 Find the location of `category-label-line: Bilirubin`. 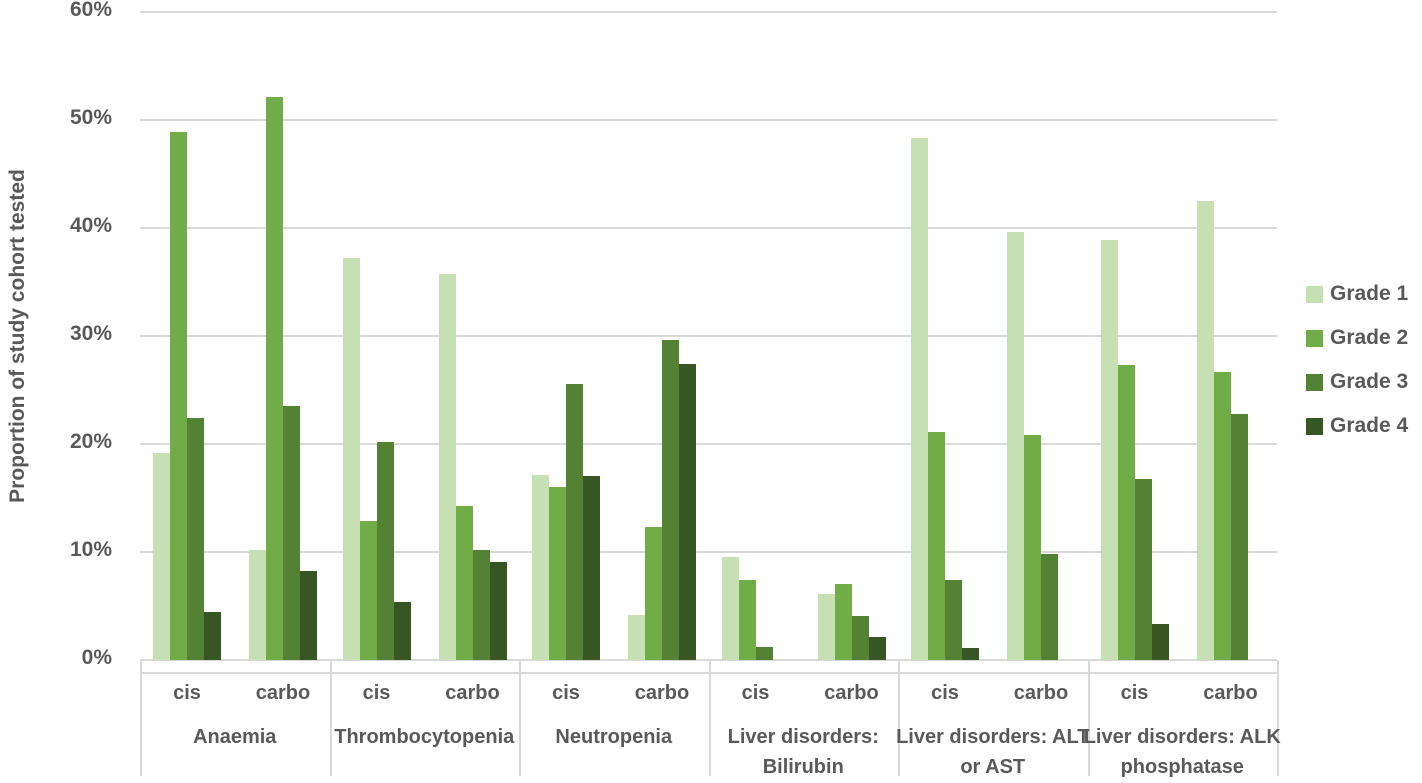

category-label-line: Bilirubin is located at coordinates (803, 767).